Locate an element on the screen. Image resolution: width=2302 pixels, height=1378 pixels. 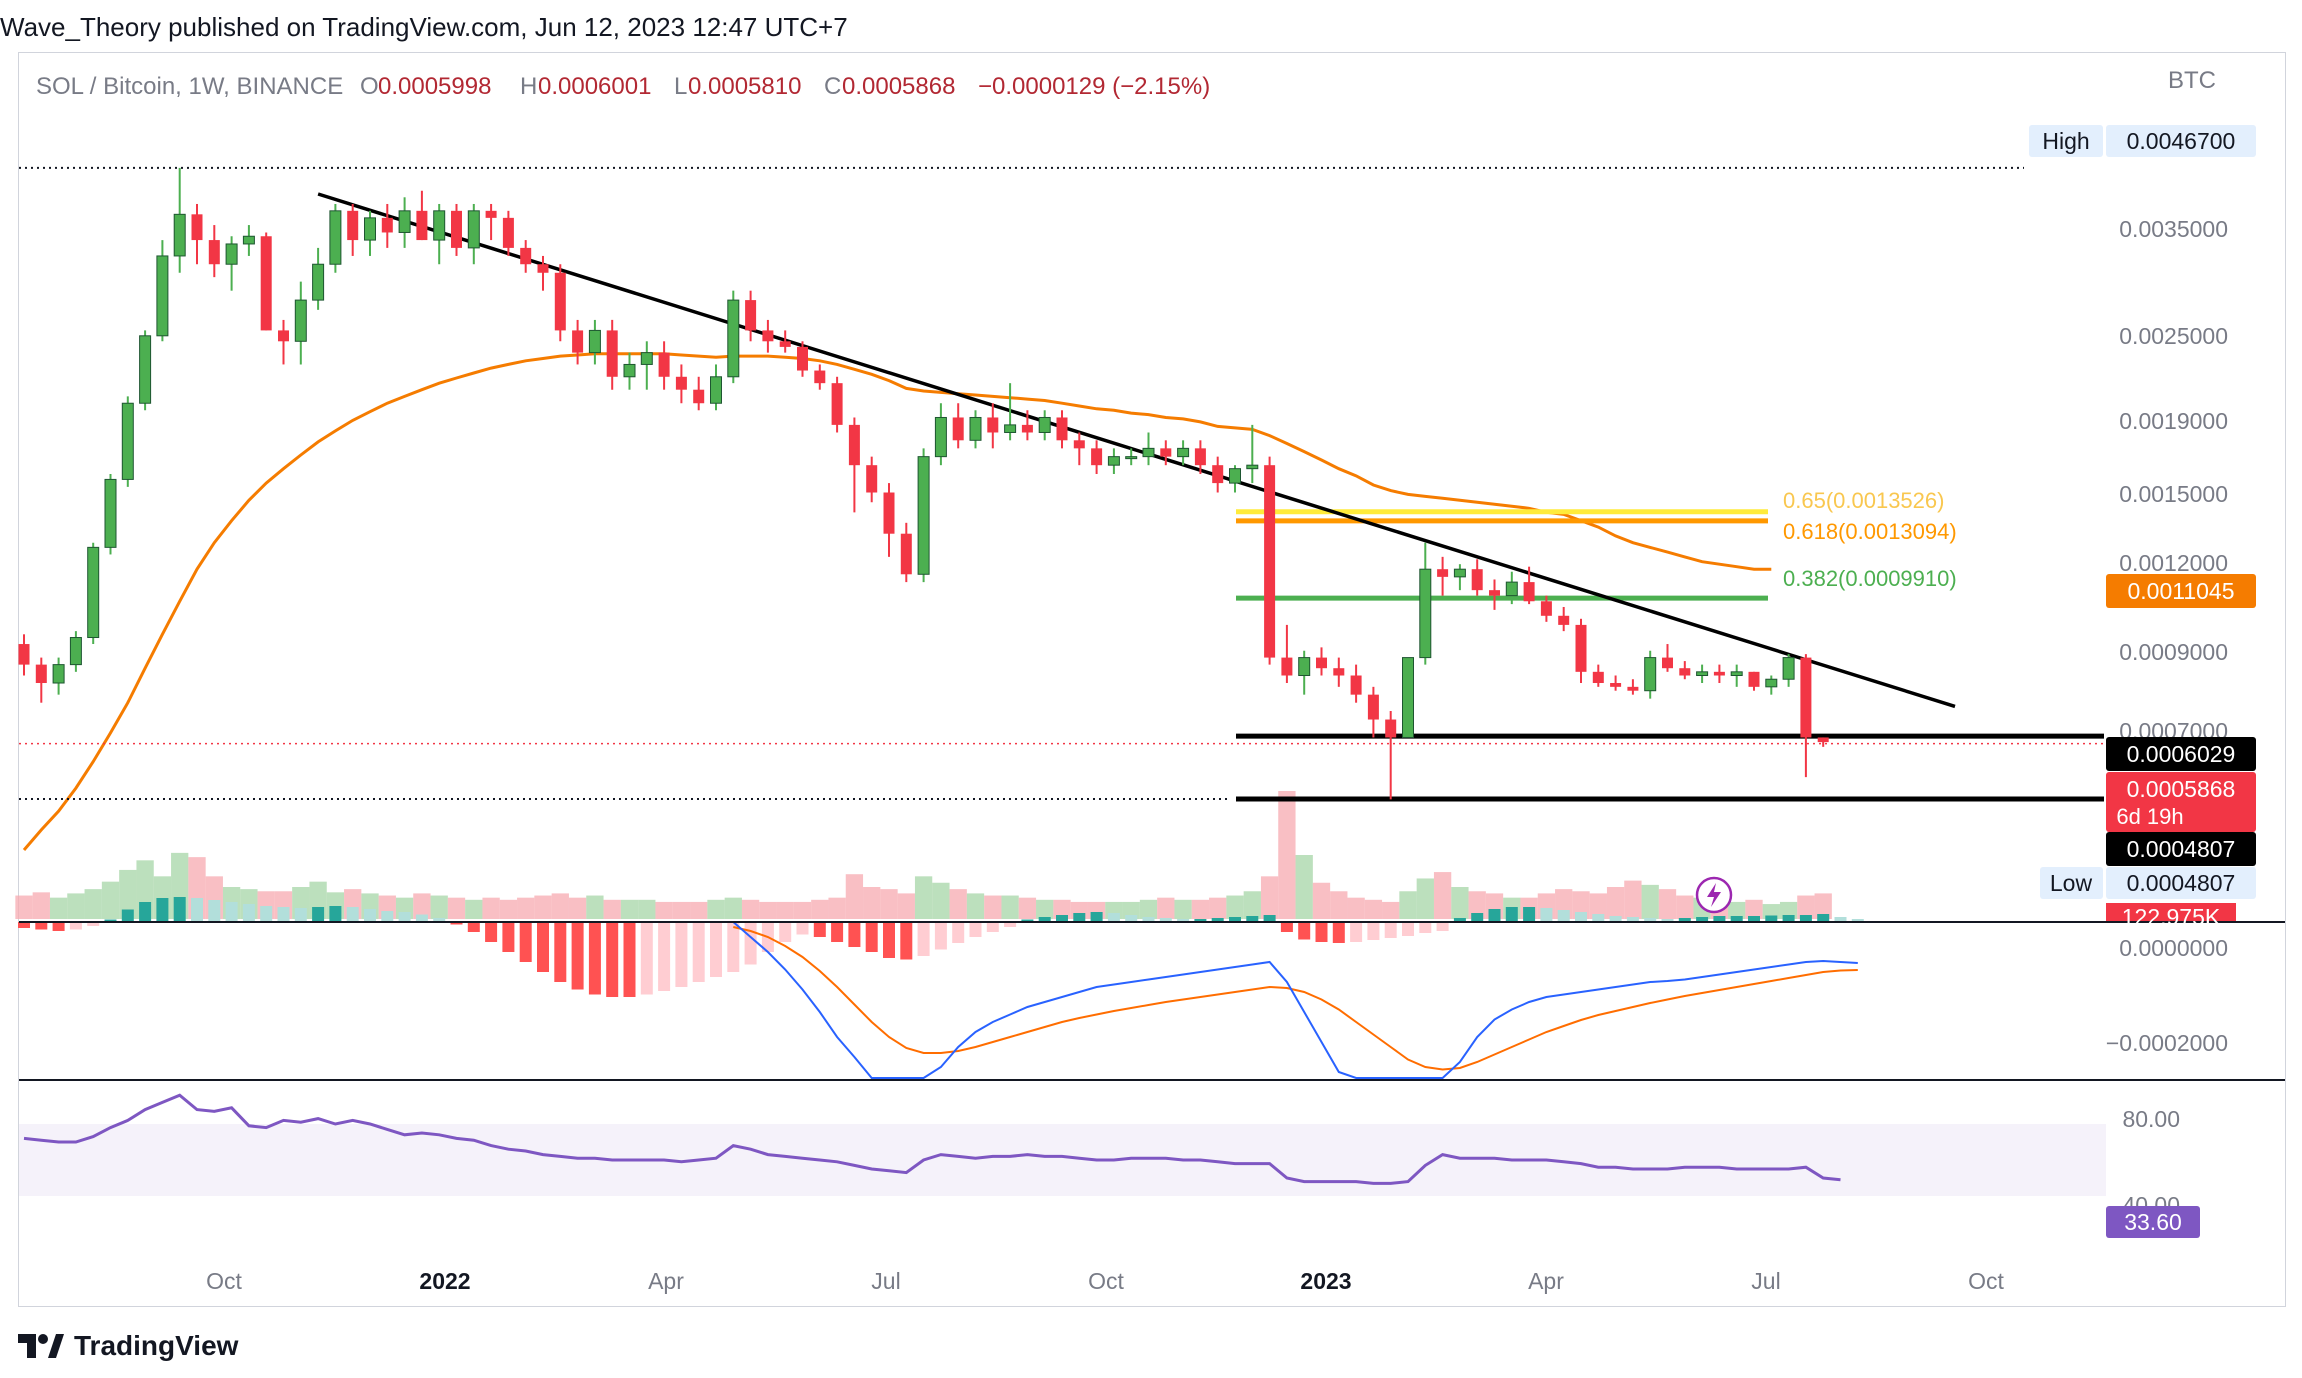
time-axis-label: Apr is located at coordinates (1546, 1281).